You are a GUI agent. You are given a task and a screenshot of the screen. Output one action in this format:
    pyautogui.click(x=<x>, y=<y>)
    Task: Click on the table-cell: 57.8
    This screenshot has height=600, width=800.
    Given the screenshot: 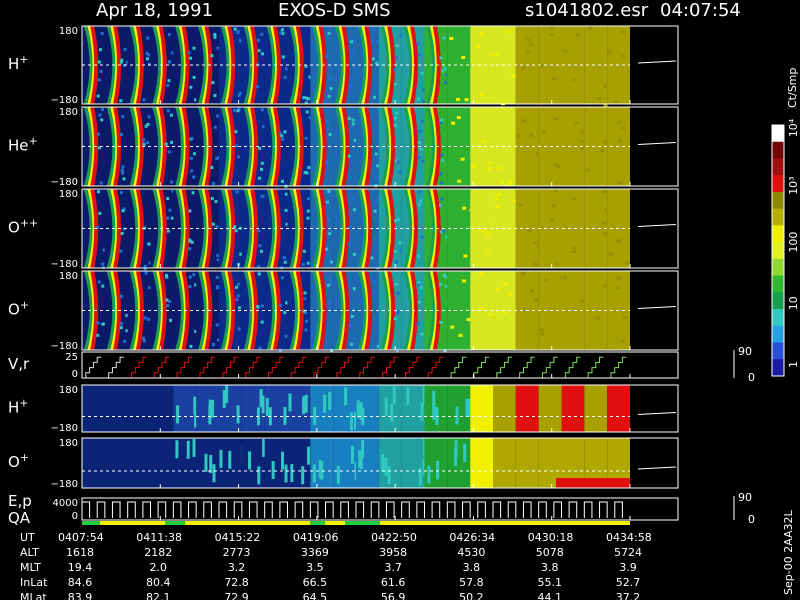 What is the action you would take?
    pyautogui.click(x=471, y=582)
    